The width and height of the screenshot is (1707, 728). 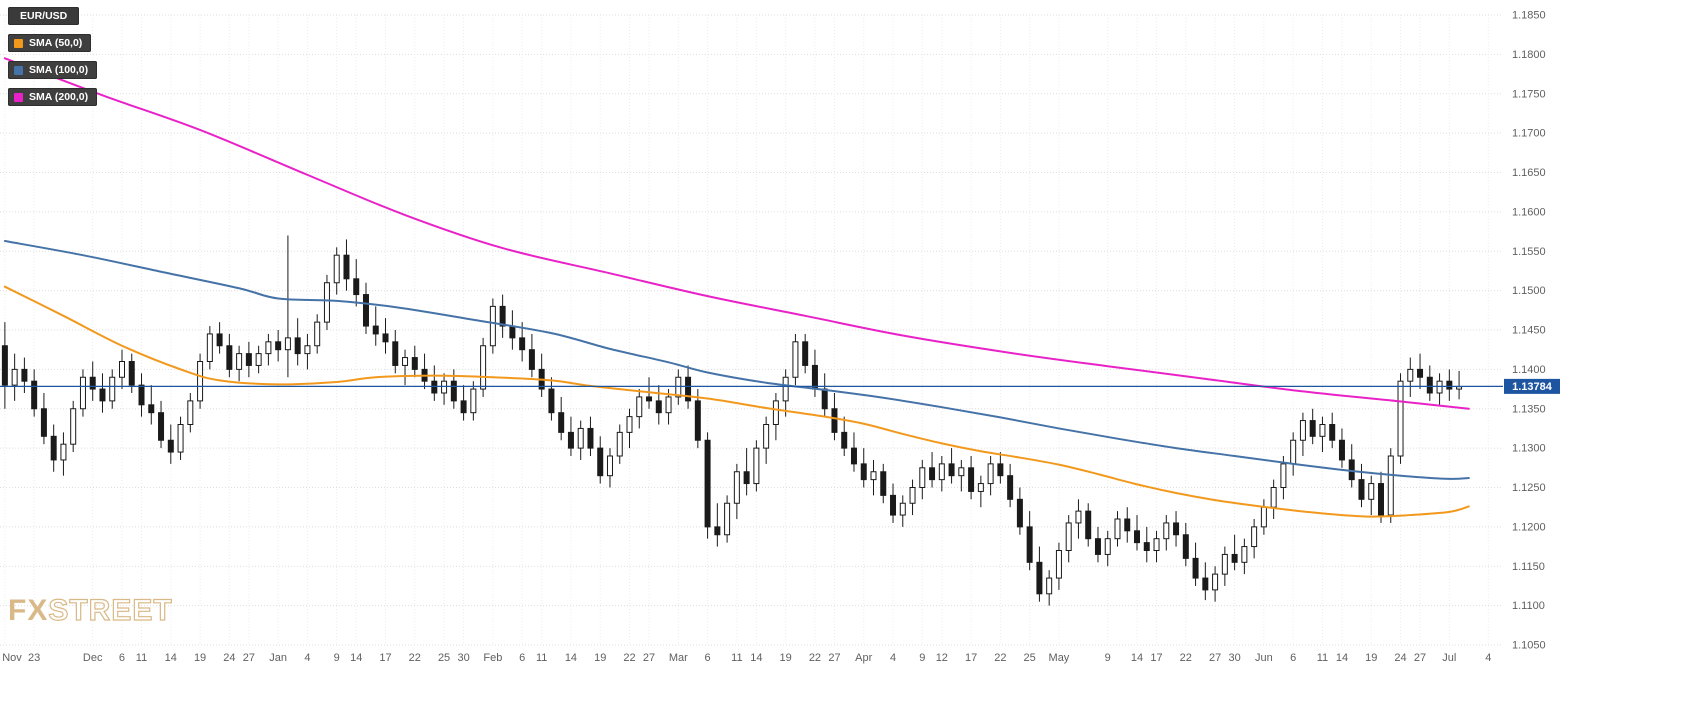 I want to click on svg-text: 1.1500, so click(x=1529, y=291).